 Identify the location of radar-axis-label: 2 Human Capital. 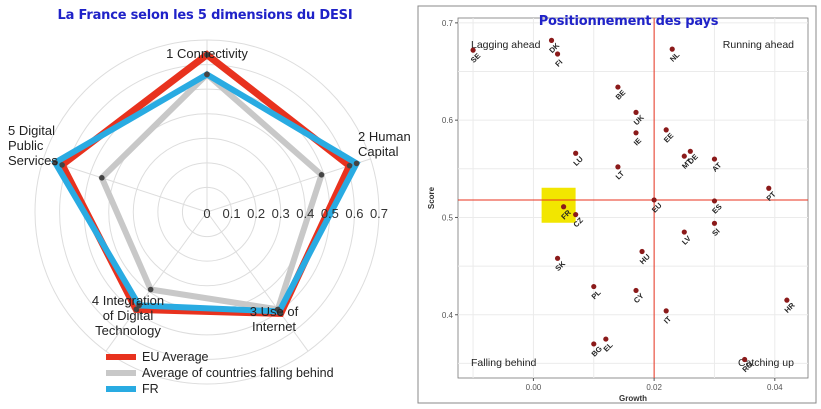
(384, 144).